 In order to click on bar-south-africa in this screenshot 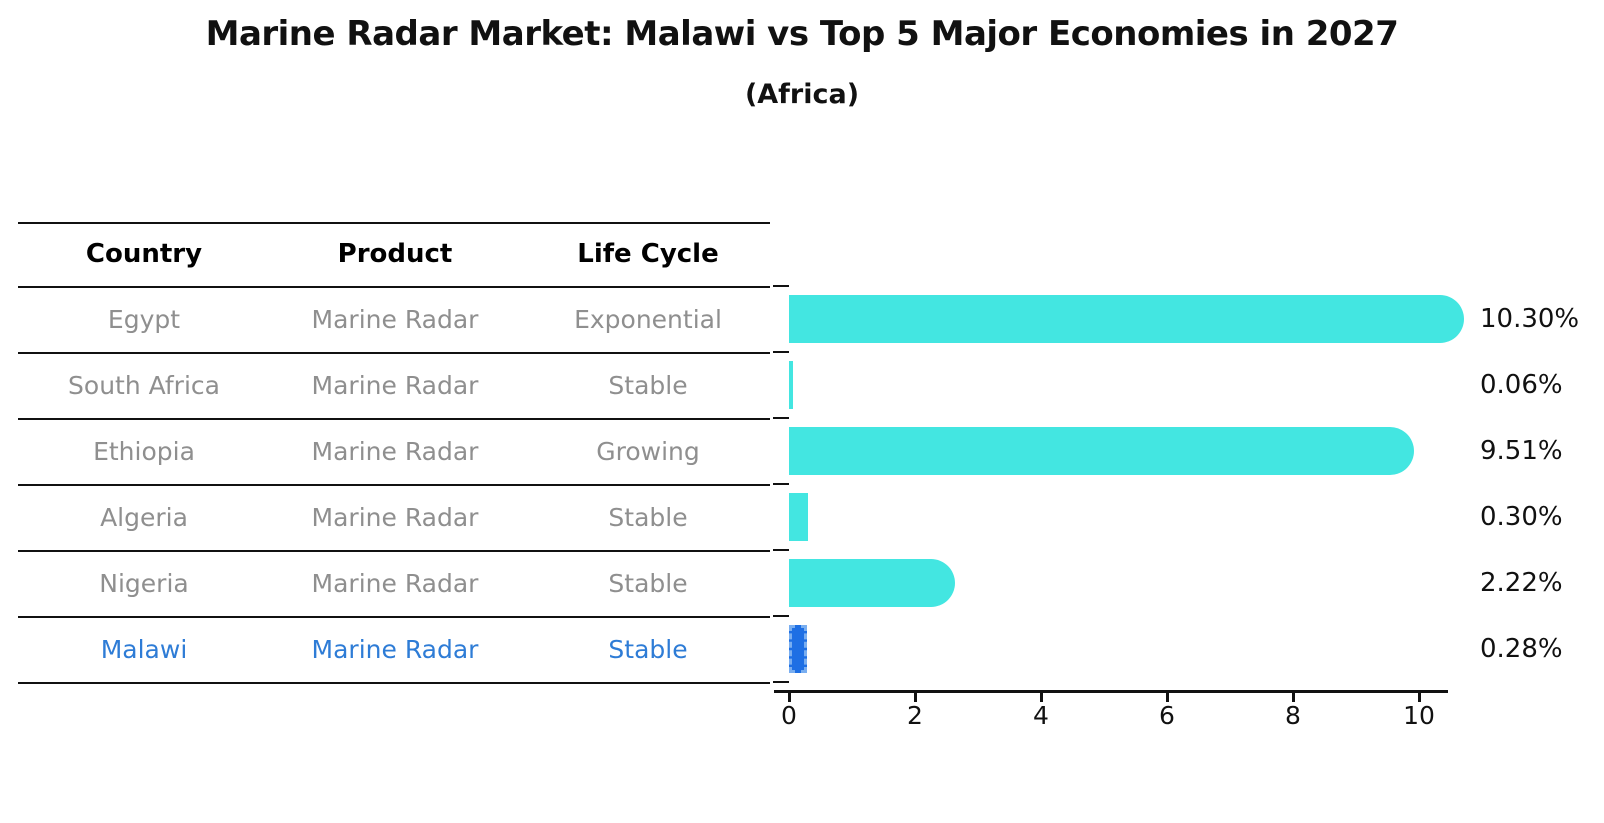, I will do `click(791, 385)`.